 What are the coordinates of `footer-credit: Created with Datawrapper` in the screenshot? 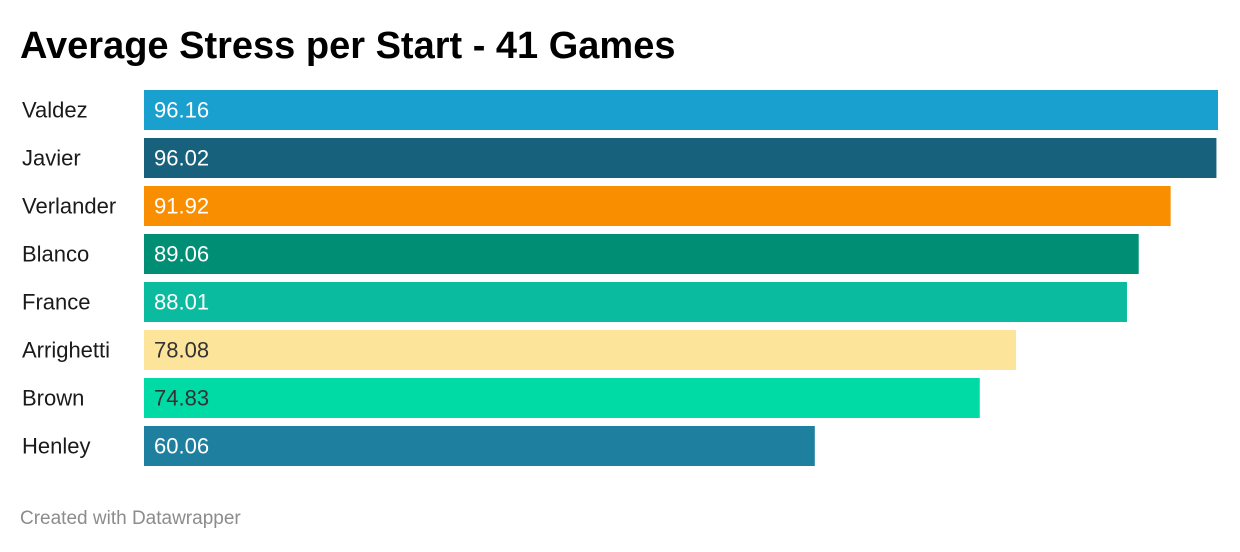 It's located at (130, 518).